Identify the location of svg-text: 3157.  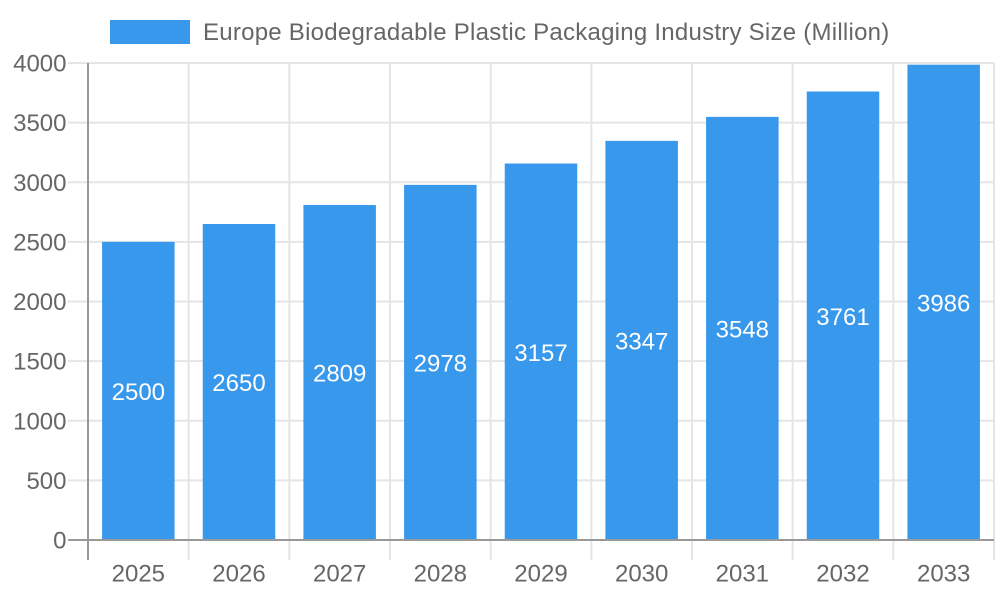
(540, 353).